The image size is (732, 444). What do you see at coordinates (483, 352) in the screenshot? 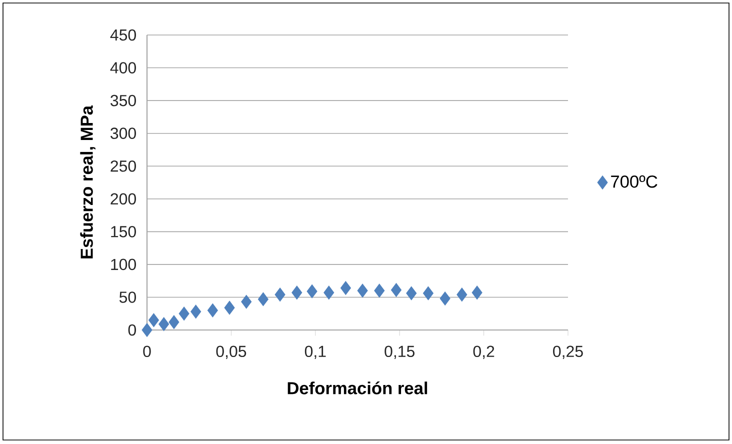
I see `x-tick-label: 0,2` at bounding box center [483, 352].